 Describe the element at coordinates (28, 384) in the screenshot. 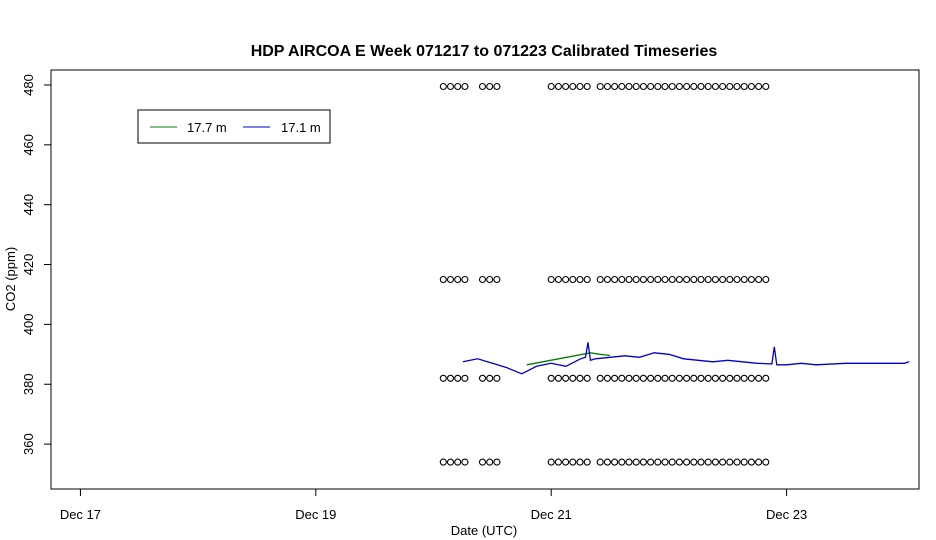

I see `y-tick-label: 380` at that location.